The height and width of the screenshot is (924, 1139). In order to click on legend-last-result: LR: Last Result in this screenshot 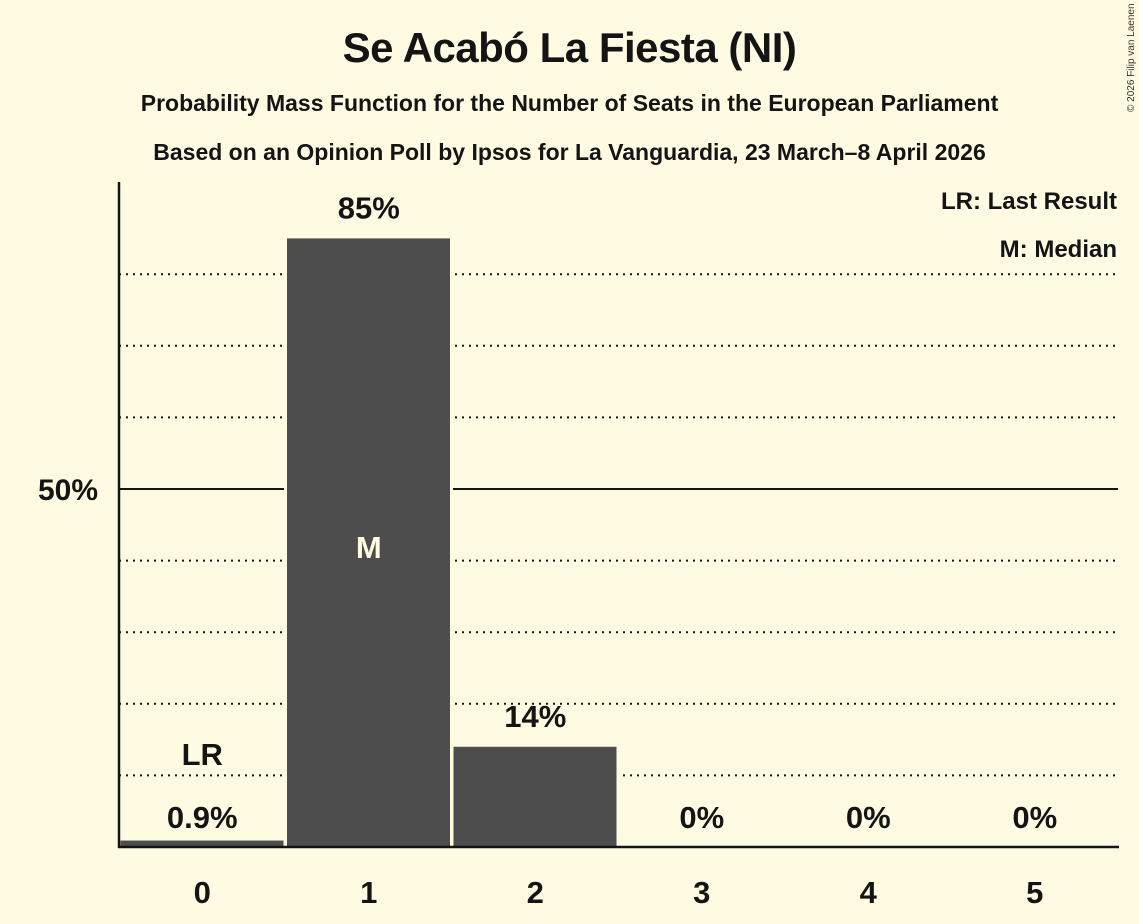, I will do `click(1029, 201)`.